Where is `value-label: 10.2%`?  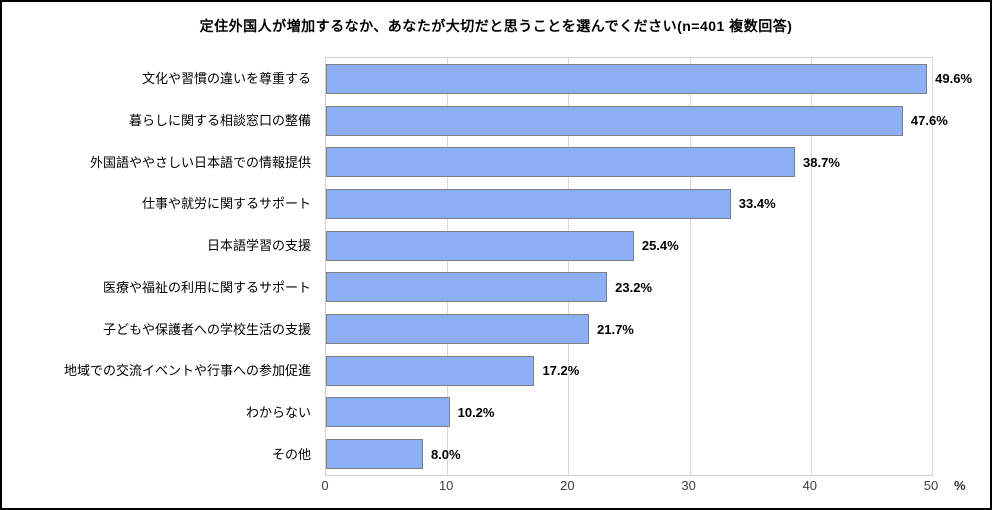 value-label: 10.2% is located at coordinates (476, 412).